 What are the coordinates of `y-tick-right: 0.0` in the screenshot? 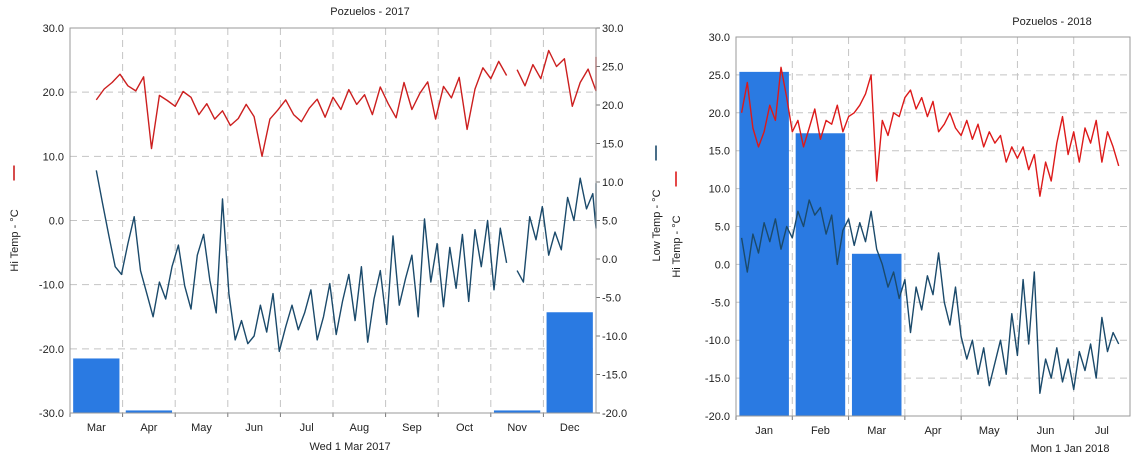 It's located at (609, 260).